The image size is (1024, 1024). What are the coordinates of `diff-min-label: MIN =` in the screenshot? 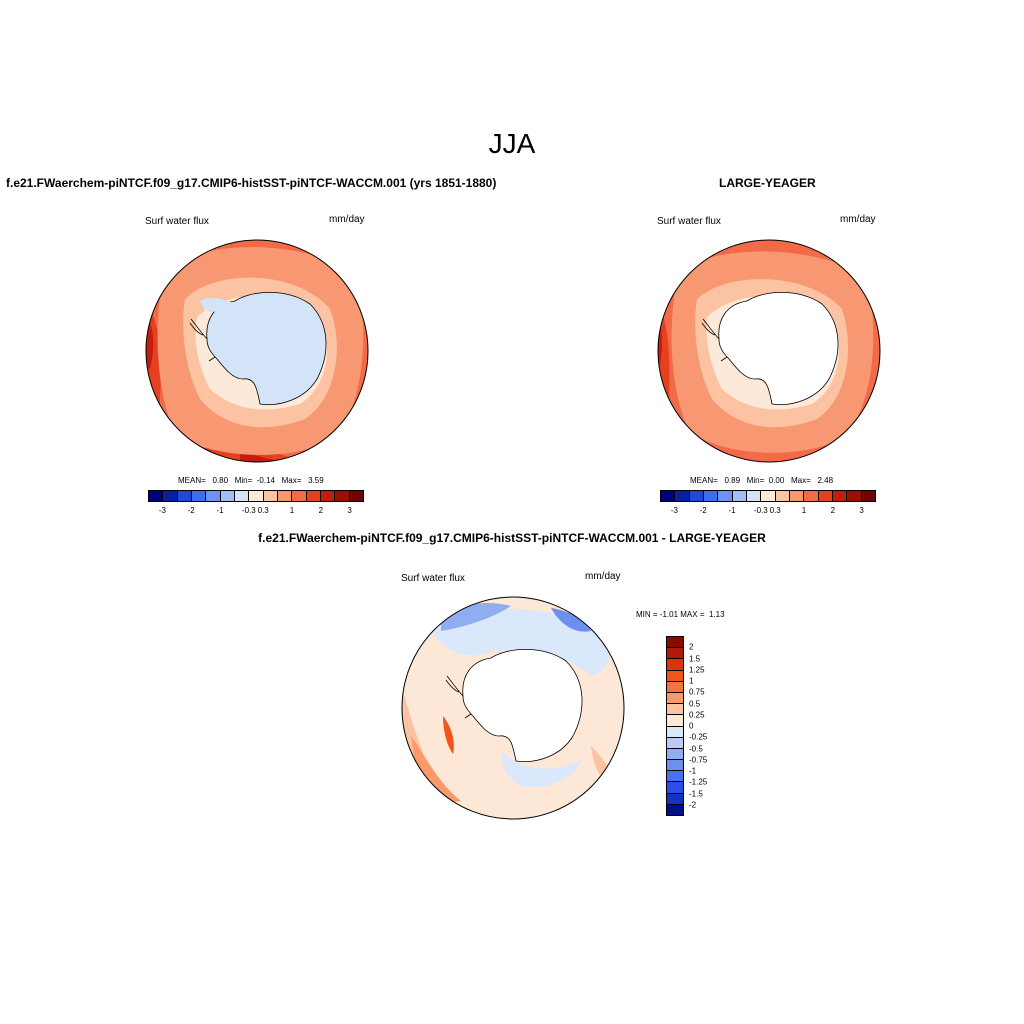 It's located at (647, 614).